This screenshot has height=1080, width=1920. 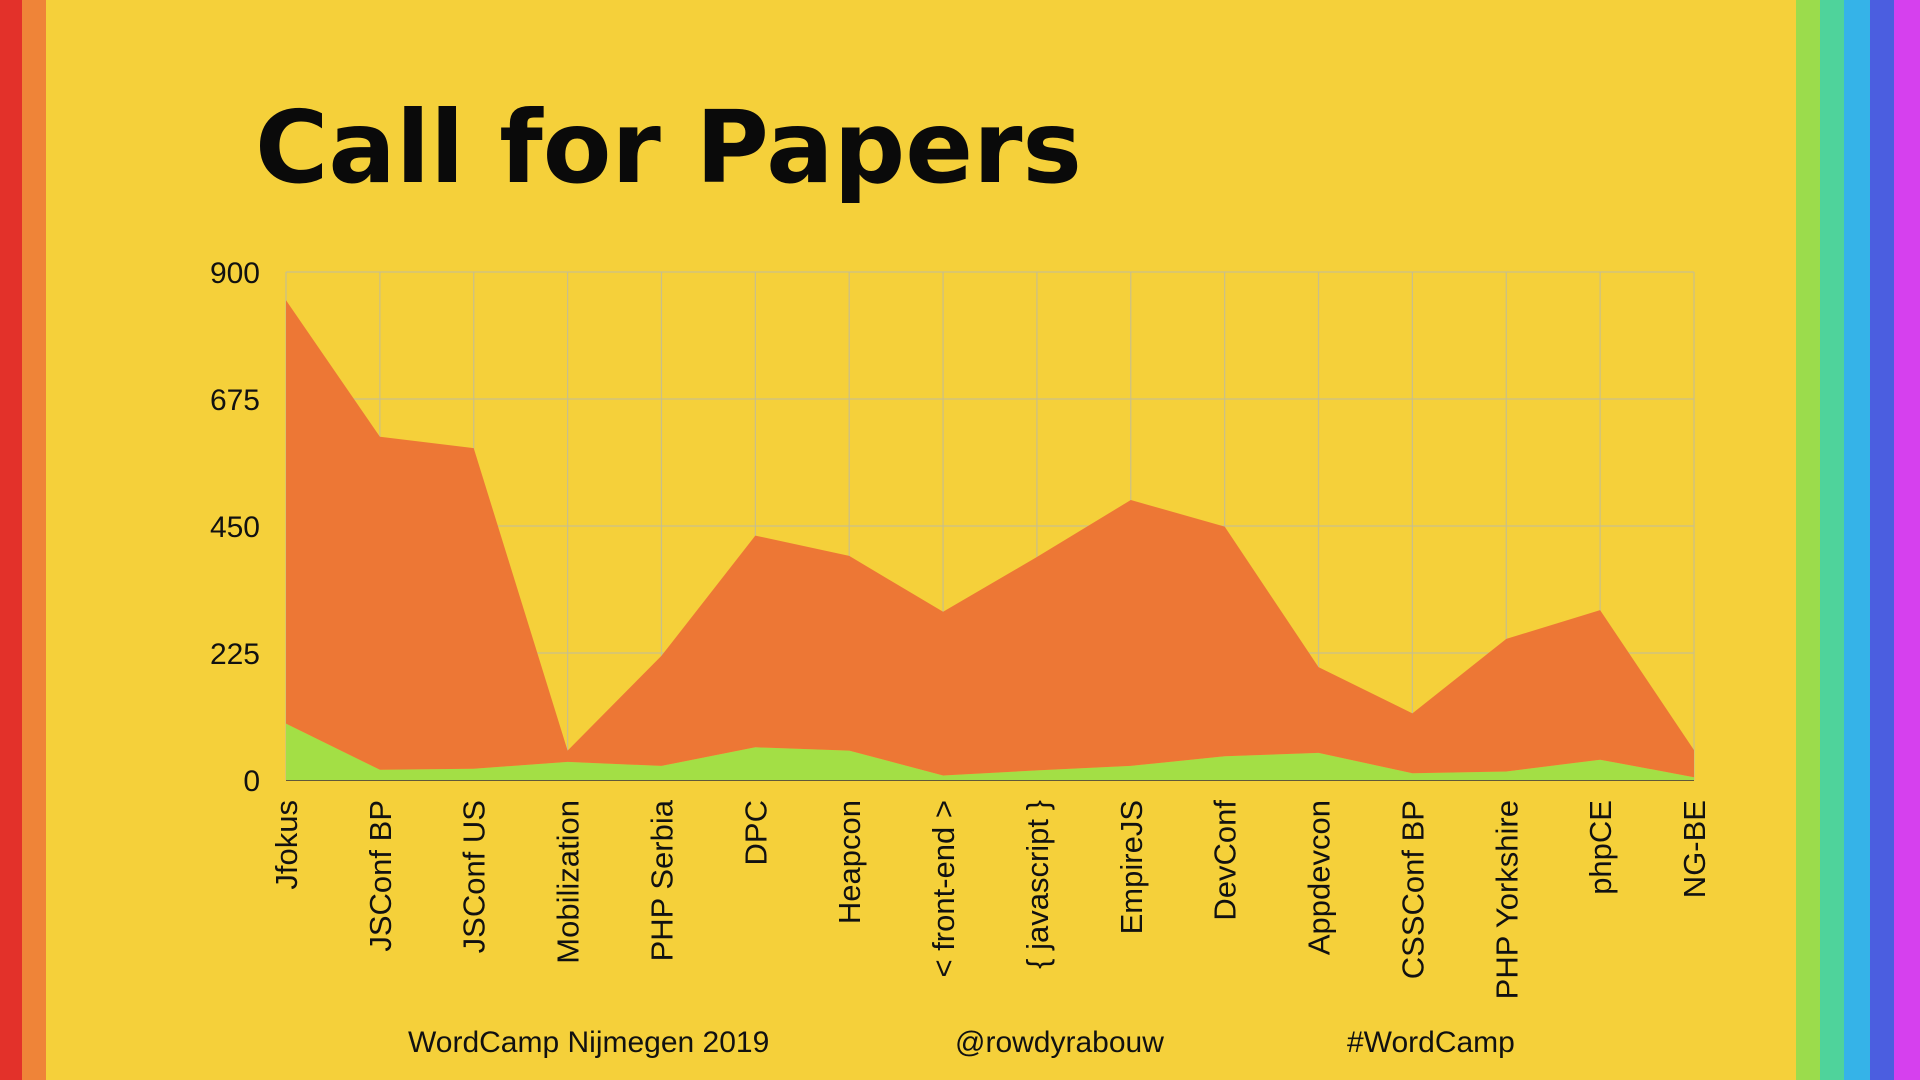 I want to click on x-tick-label: Appdevcon, so click(x=1319, y=877).